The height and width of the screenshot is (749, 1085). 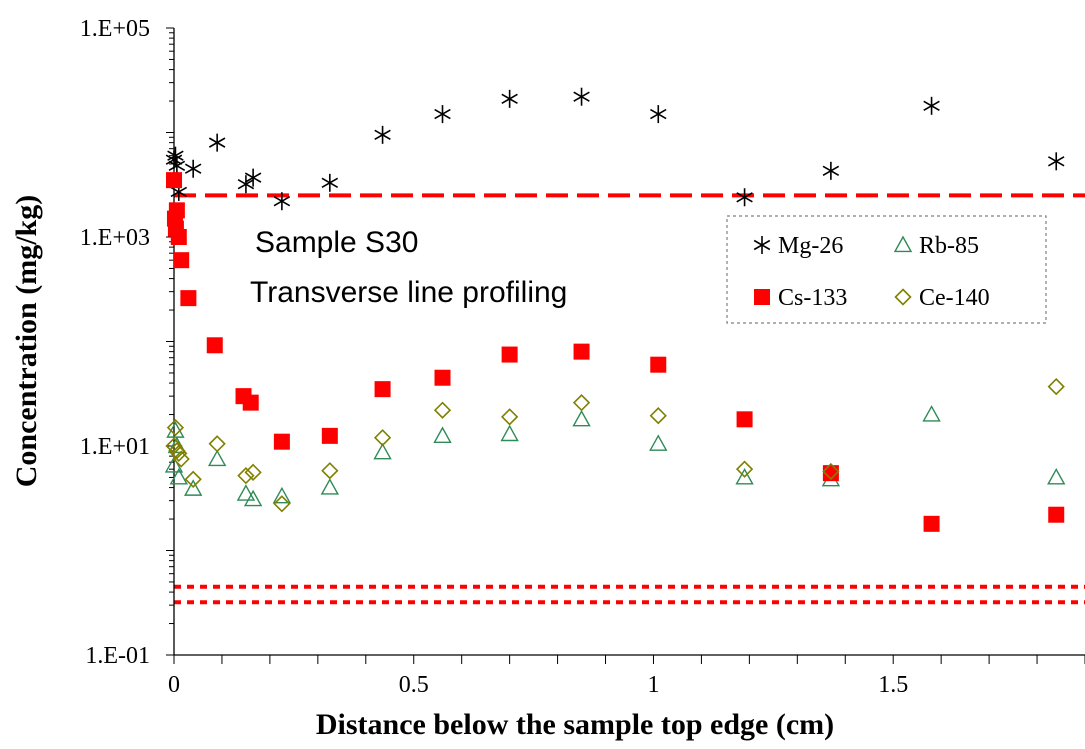 What do you see at coordinates (414, 685) in the screenshot?
I see `x-tick-label: 0.5` at bounding box center [414, 685].